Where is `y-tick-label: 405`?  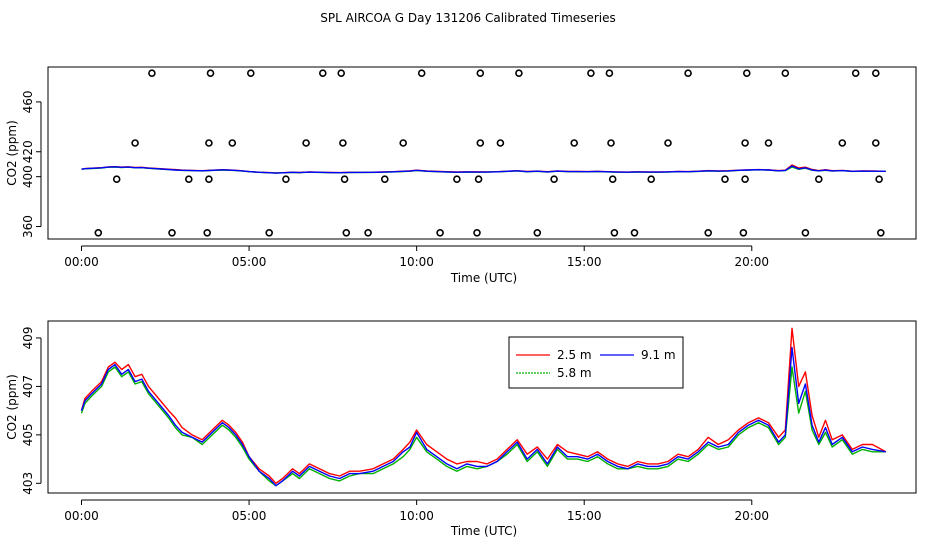 y-tick-label: 405 is located at coordinates (28, 434).